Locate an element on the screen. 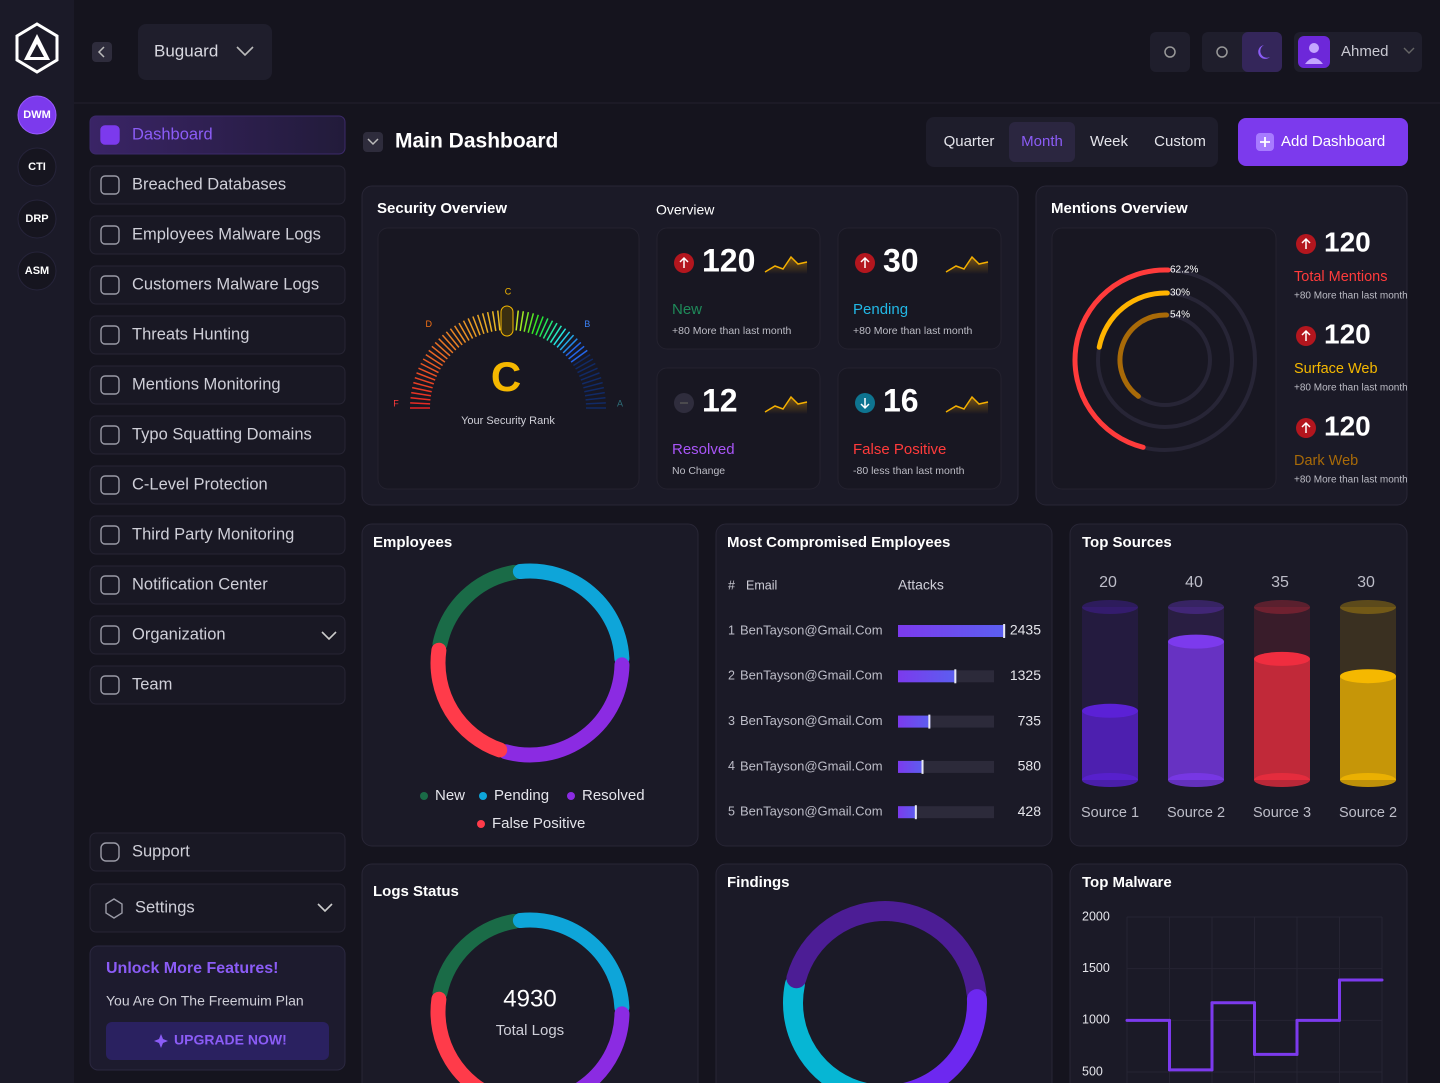 The image size is (1440, 1083). workspace-select is located at coordinates (205, 52).